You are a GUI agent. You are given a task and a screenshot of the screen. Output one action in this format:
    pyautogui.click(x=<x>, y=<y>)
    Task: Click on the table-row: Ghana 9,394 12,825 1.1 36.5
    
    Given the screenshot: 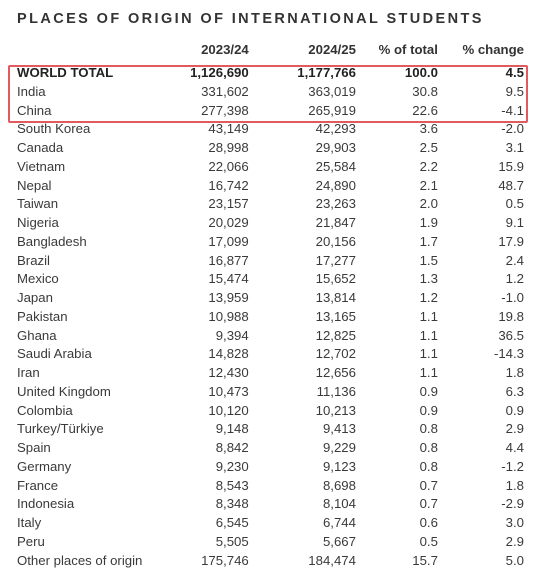 What is the action you would take?
    pyautogui.click(x=270, y=336)
    